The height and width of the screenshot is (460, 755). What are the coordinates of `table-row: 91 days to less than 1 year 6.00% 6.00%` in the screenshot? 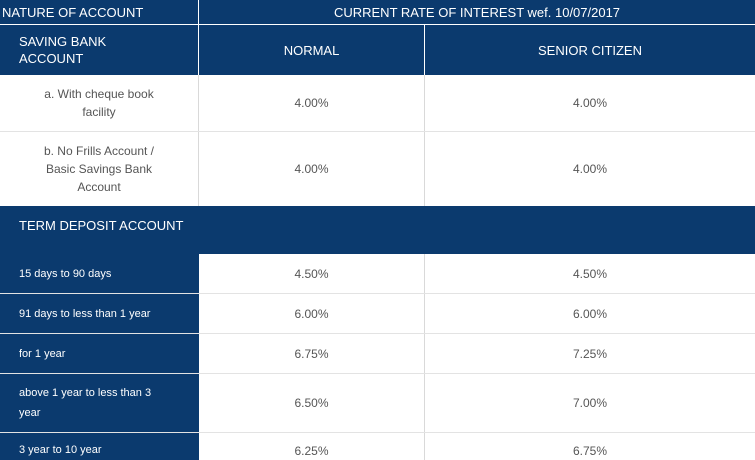 It's located at (377, 314).